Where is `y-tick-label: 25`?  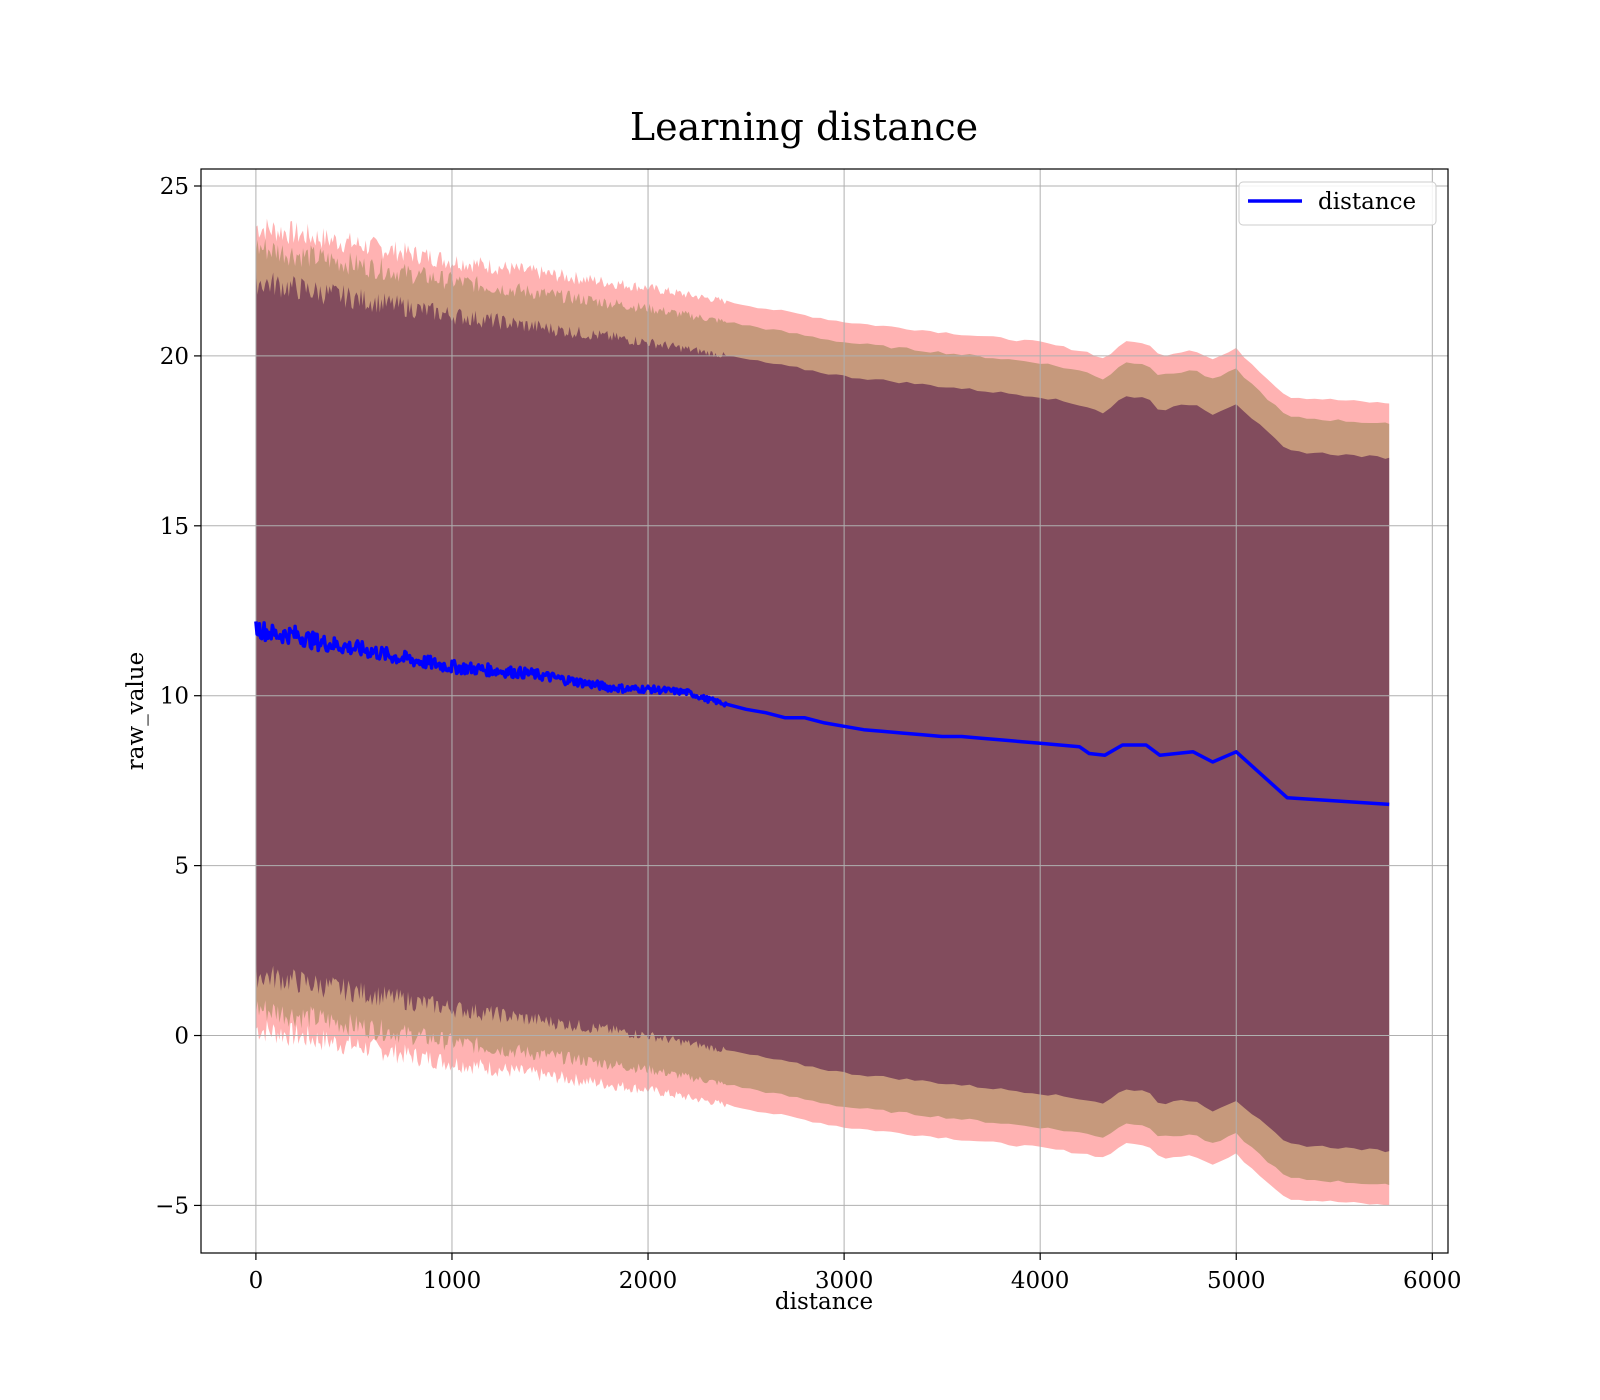
y-tick-label: 25 is located at coordinates (174, 187).